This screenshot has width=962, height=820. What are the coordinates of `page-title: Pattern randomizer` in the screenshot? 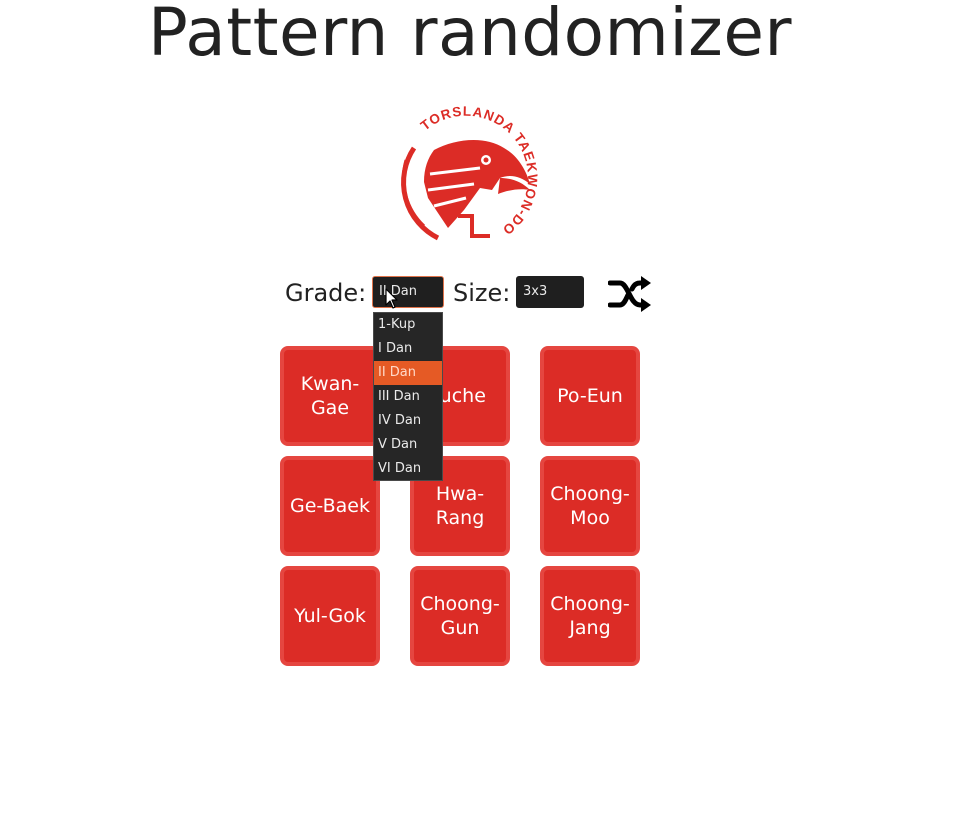 It's located at (470, 35).